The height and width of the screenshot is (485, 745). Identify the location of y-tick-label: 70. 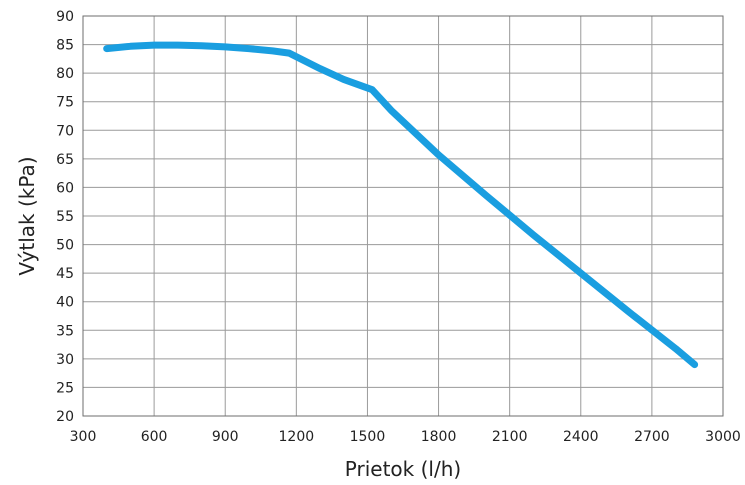
(65, 131).